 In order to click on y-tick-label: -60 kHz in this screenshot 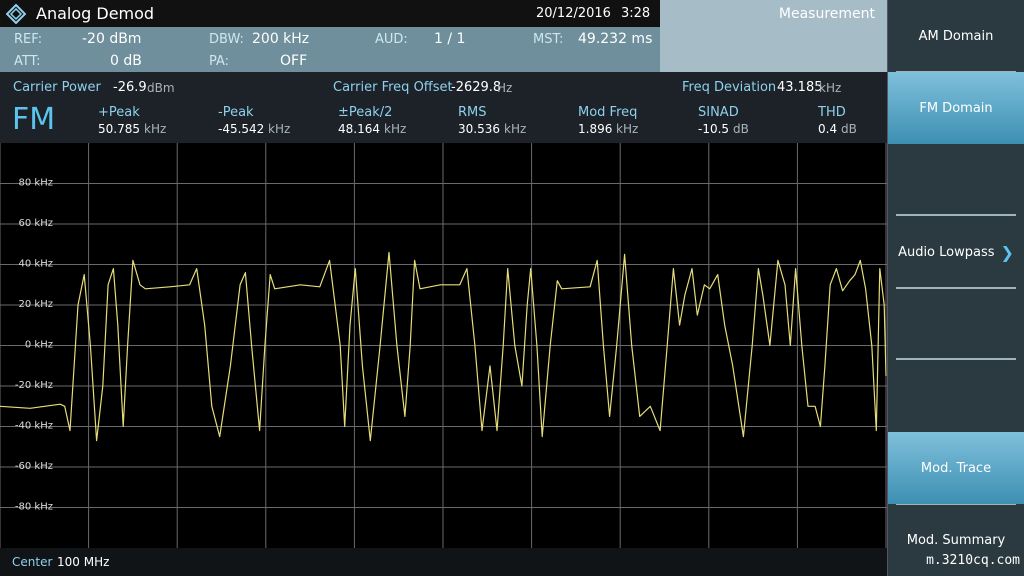, I will do `click(34, 466)`.